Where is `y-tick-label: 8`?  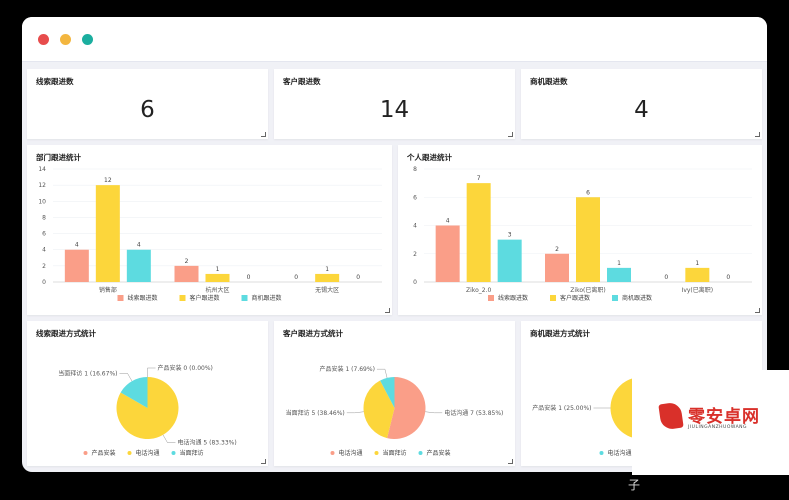 y-tick-label: 8 is located at coordinates (44, 217).